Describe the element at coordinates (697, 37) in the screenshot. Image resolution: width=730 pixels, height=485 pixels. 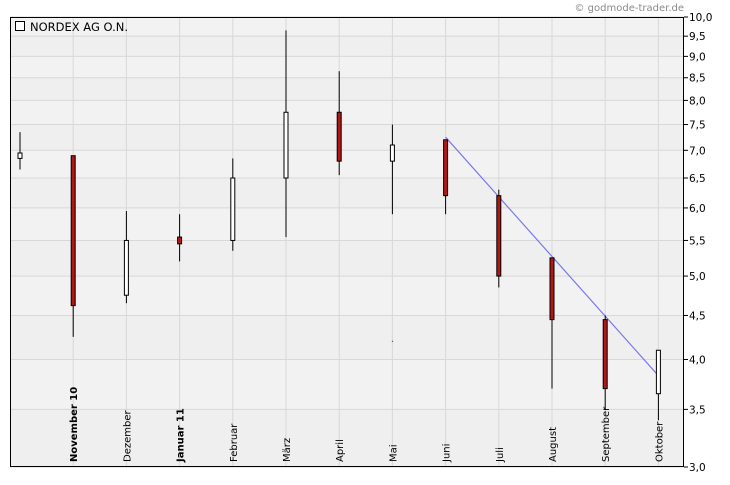
I see `y-tick-label: 9,5` at that location.